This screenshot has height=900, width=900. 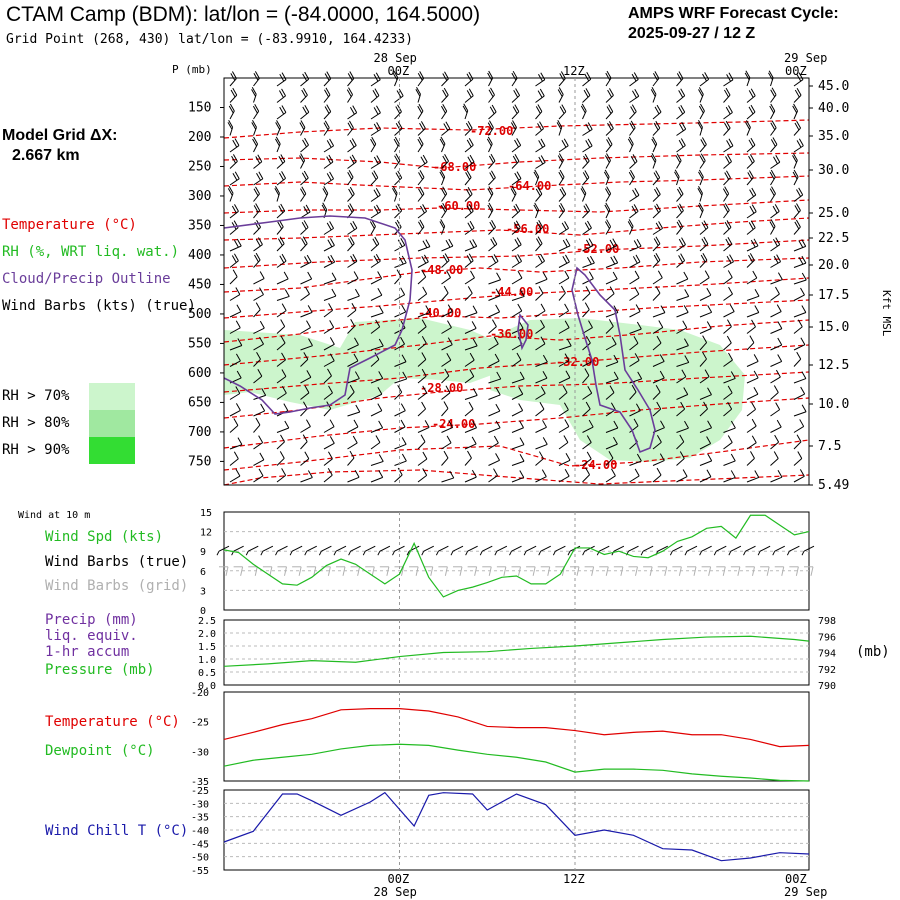 What do you see at coordinates (613, 360) in the screenshot?
I see `cloud-outline` at bounding box center [613, 360].